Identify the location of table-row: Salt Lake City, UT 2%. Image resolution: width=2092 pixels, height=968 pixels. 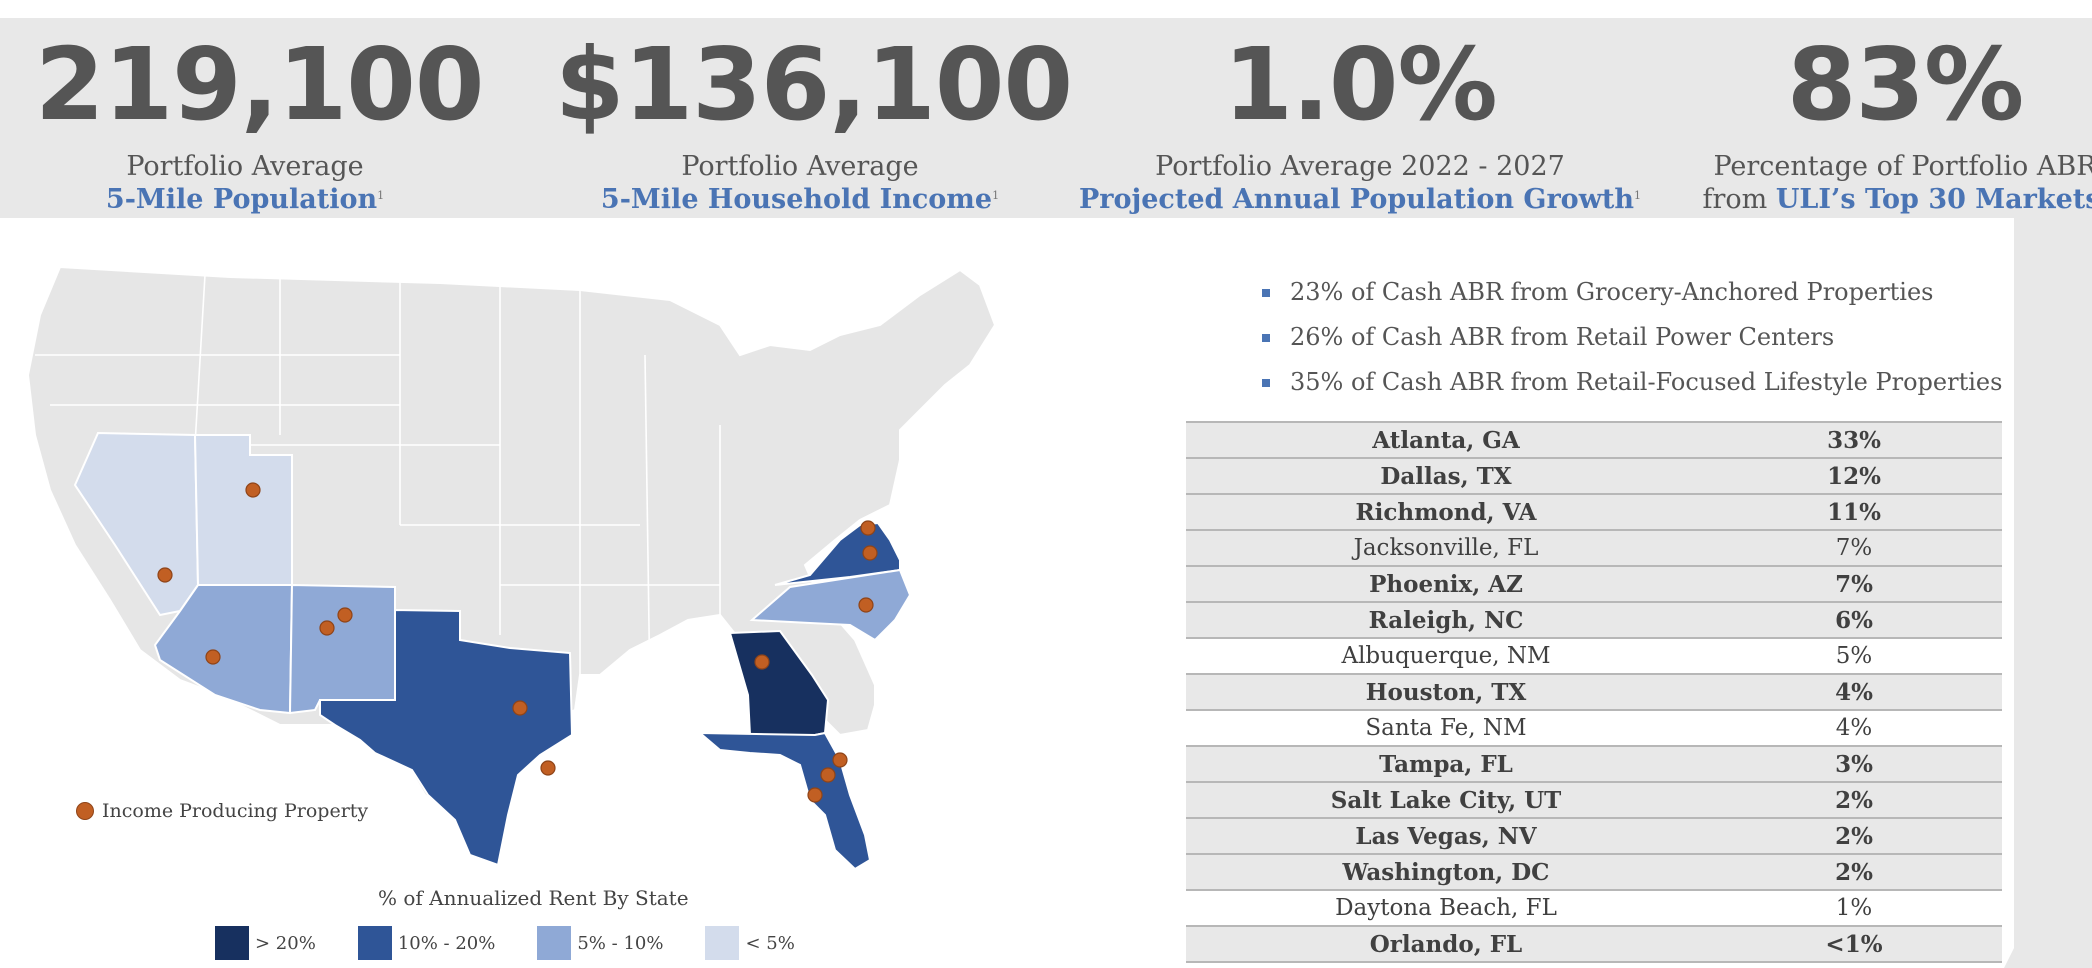
(1594, 799).